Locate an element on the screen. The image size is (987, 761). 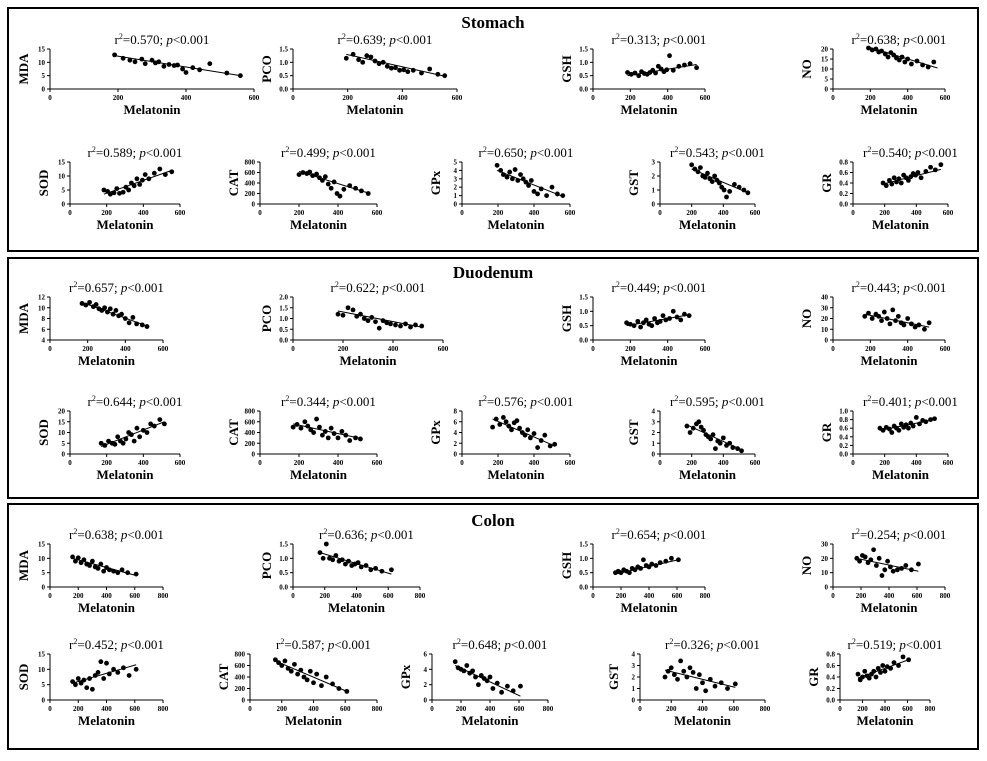
y-tick-label: 0.8 is located at coordinates (830, 655).